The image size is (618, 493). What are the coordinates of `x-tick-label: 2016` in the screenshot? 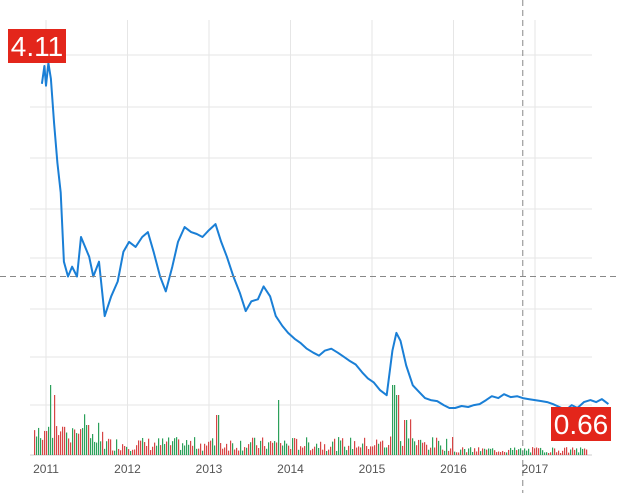 It's located at (453, 469).